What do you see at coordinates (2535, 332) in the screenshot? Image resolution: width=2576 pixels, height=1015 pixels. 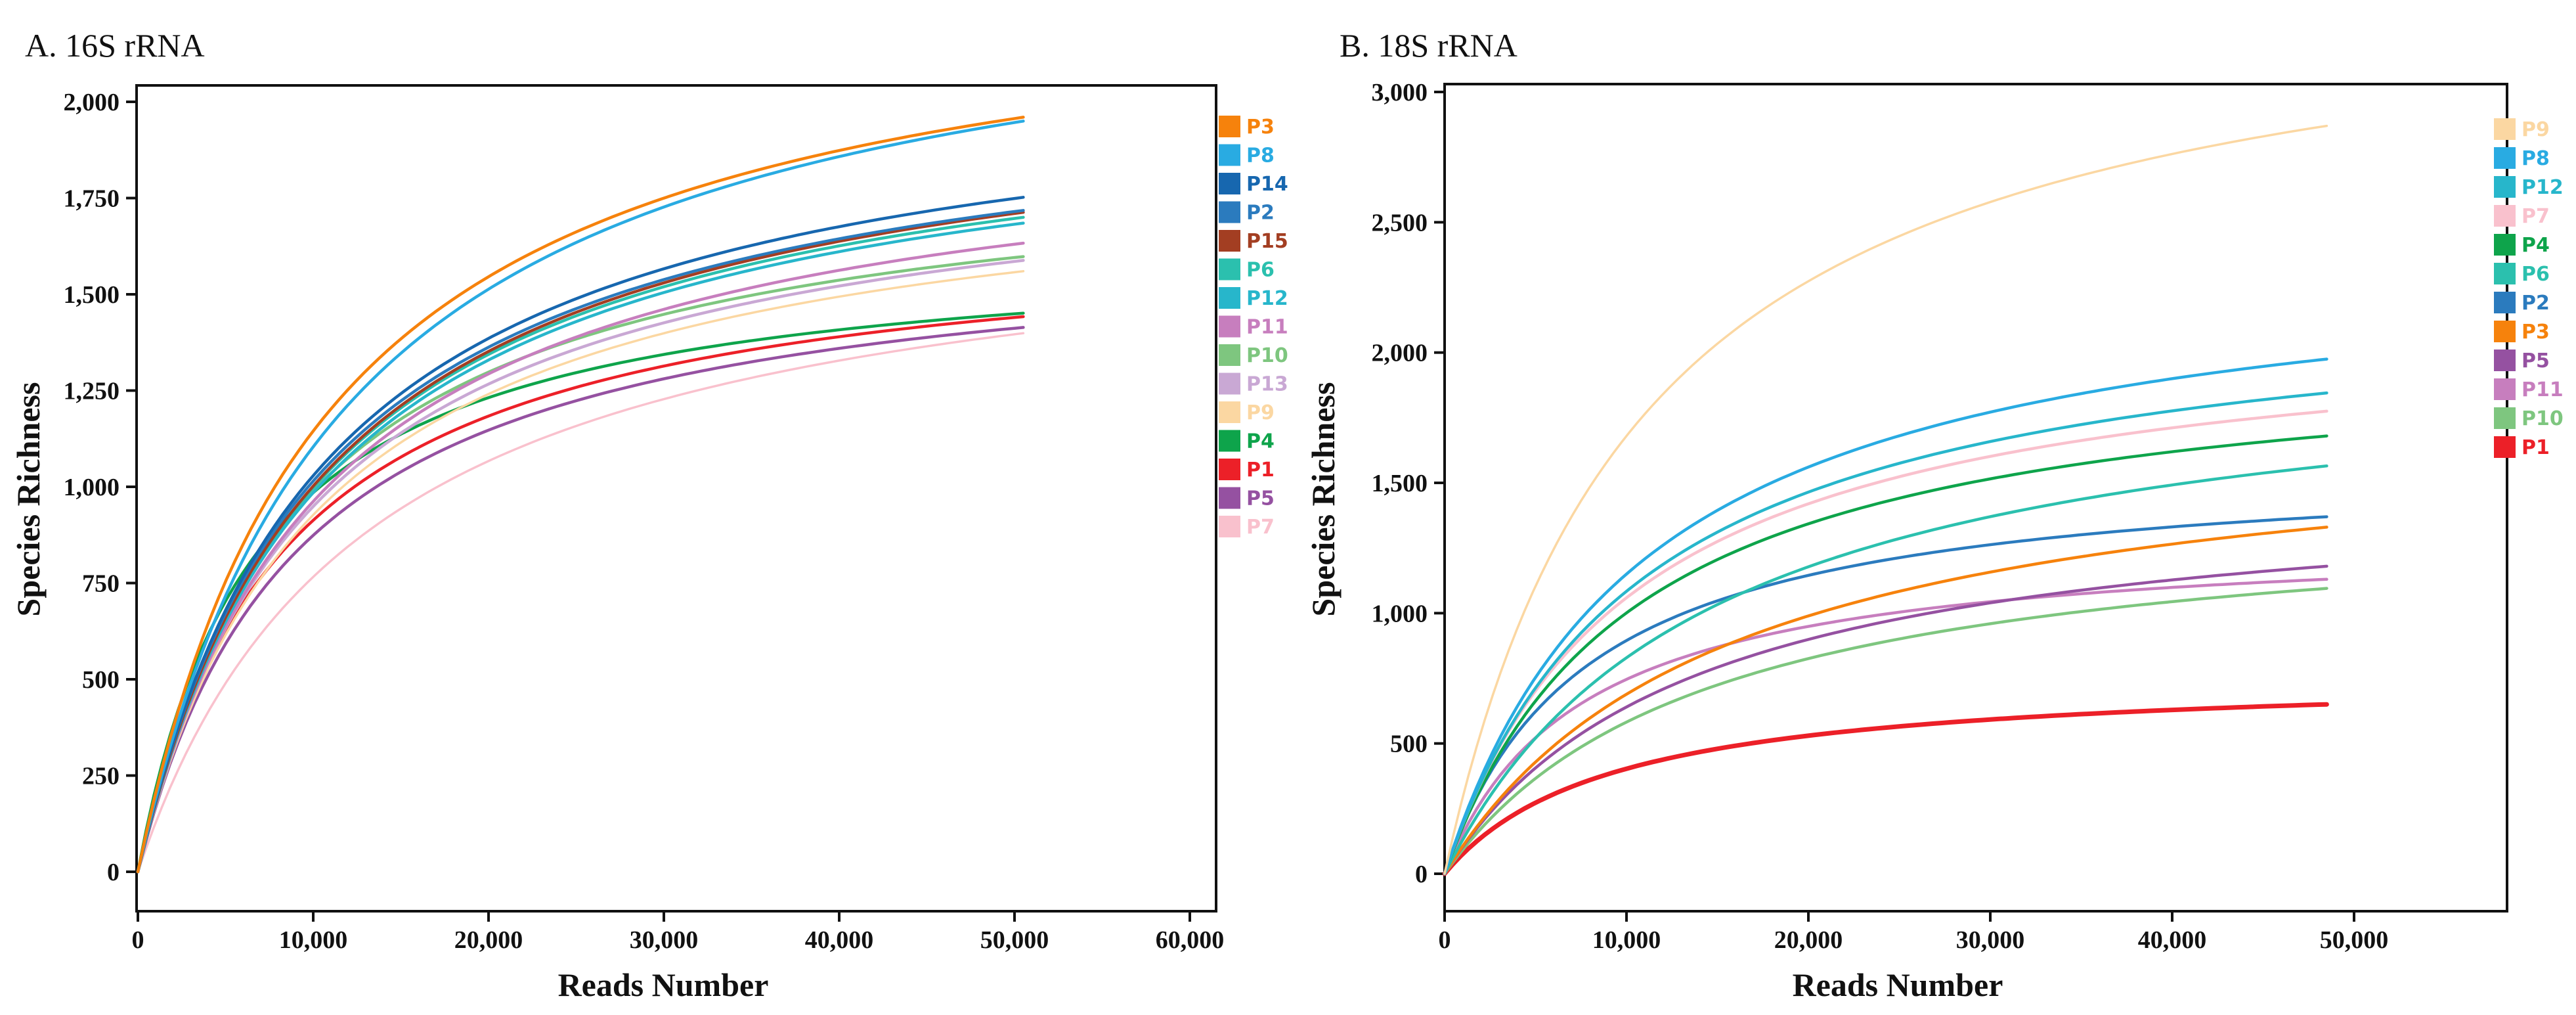 I see `legend-label-p3: P3` at bounding box center [2535, 332].